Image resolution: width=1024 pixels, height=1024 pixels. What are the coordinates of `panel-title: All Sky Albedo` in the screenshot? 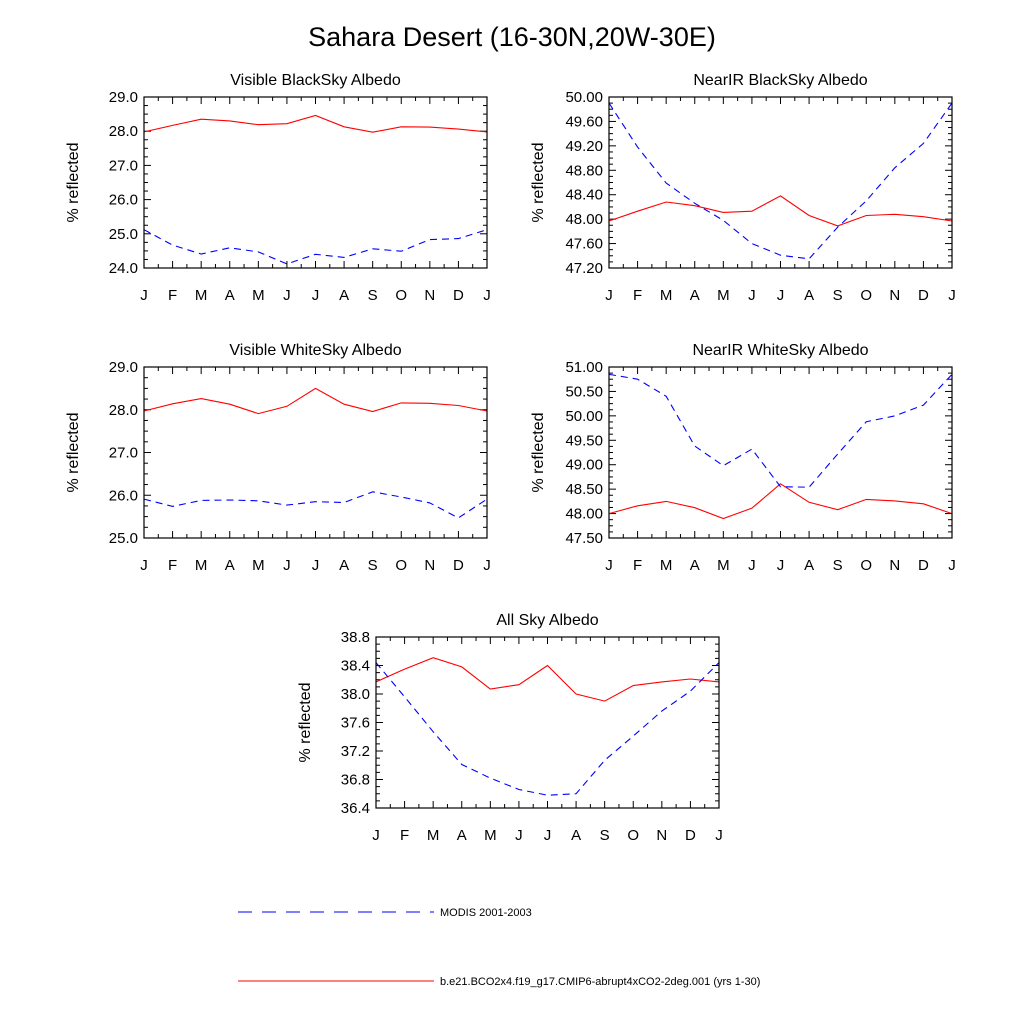 It's located at (547, 620).